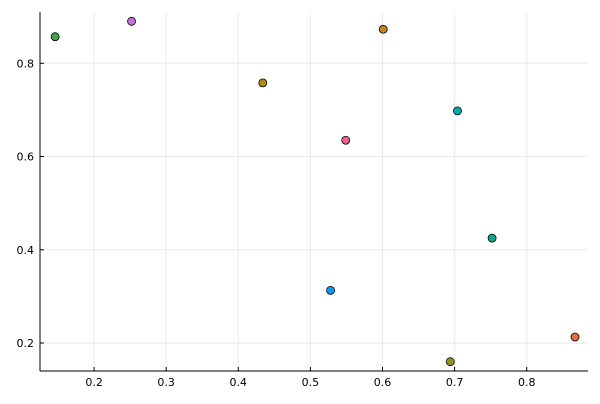 Image resolution: width=600 pixels, height=404 pixels. What do you see at coordinates (311, 382) in the screenshot?
I see `x-tick-label: 0.5` at bounding box center [311, 382].